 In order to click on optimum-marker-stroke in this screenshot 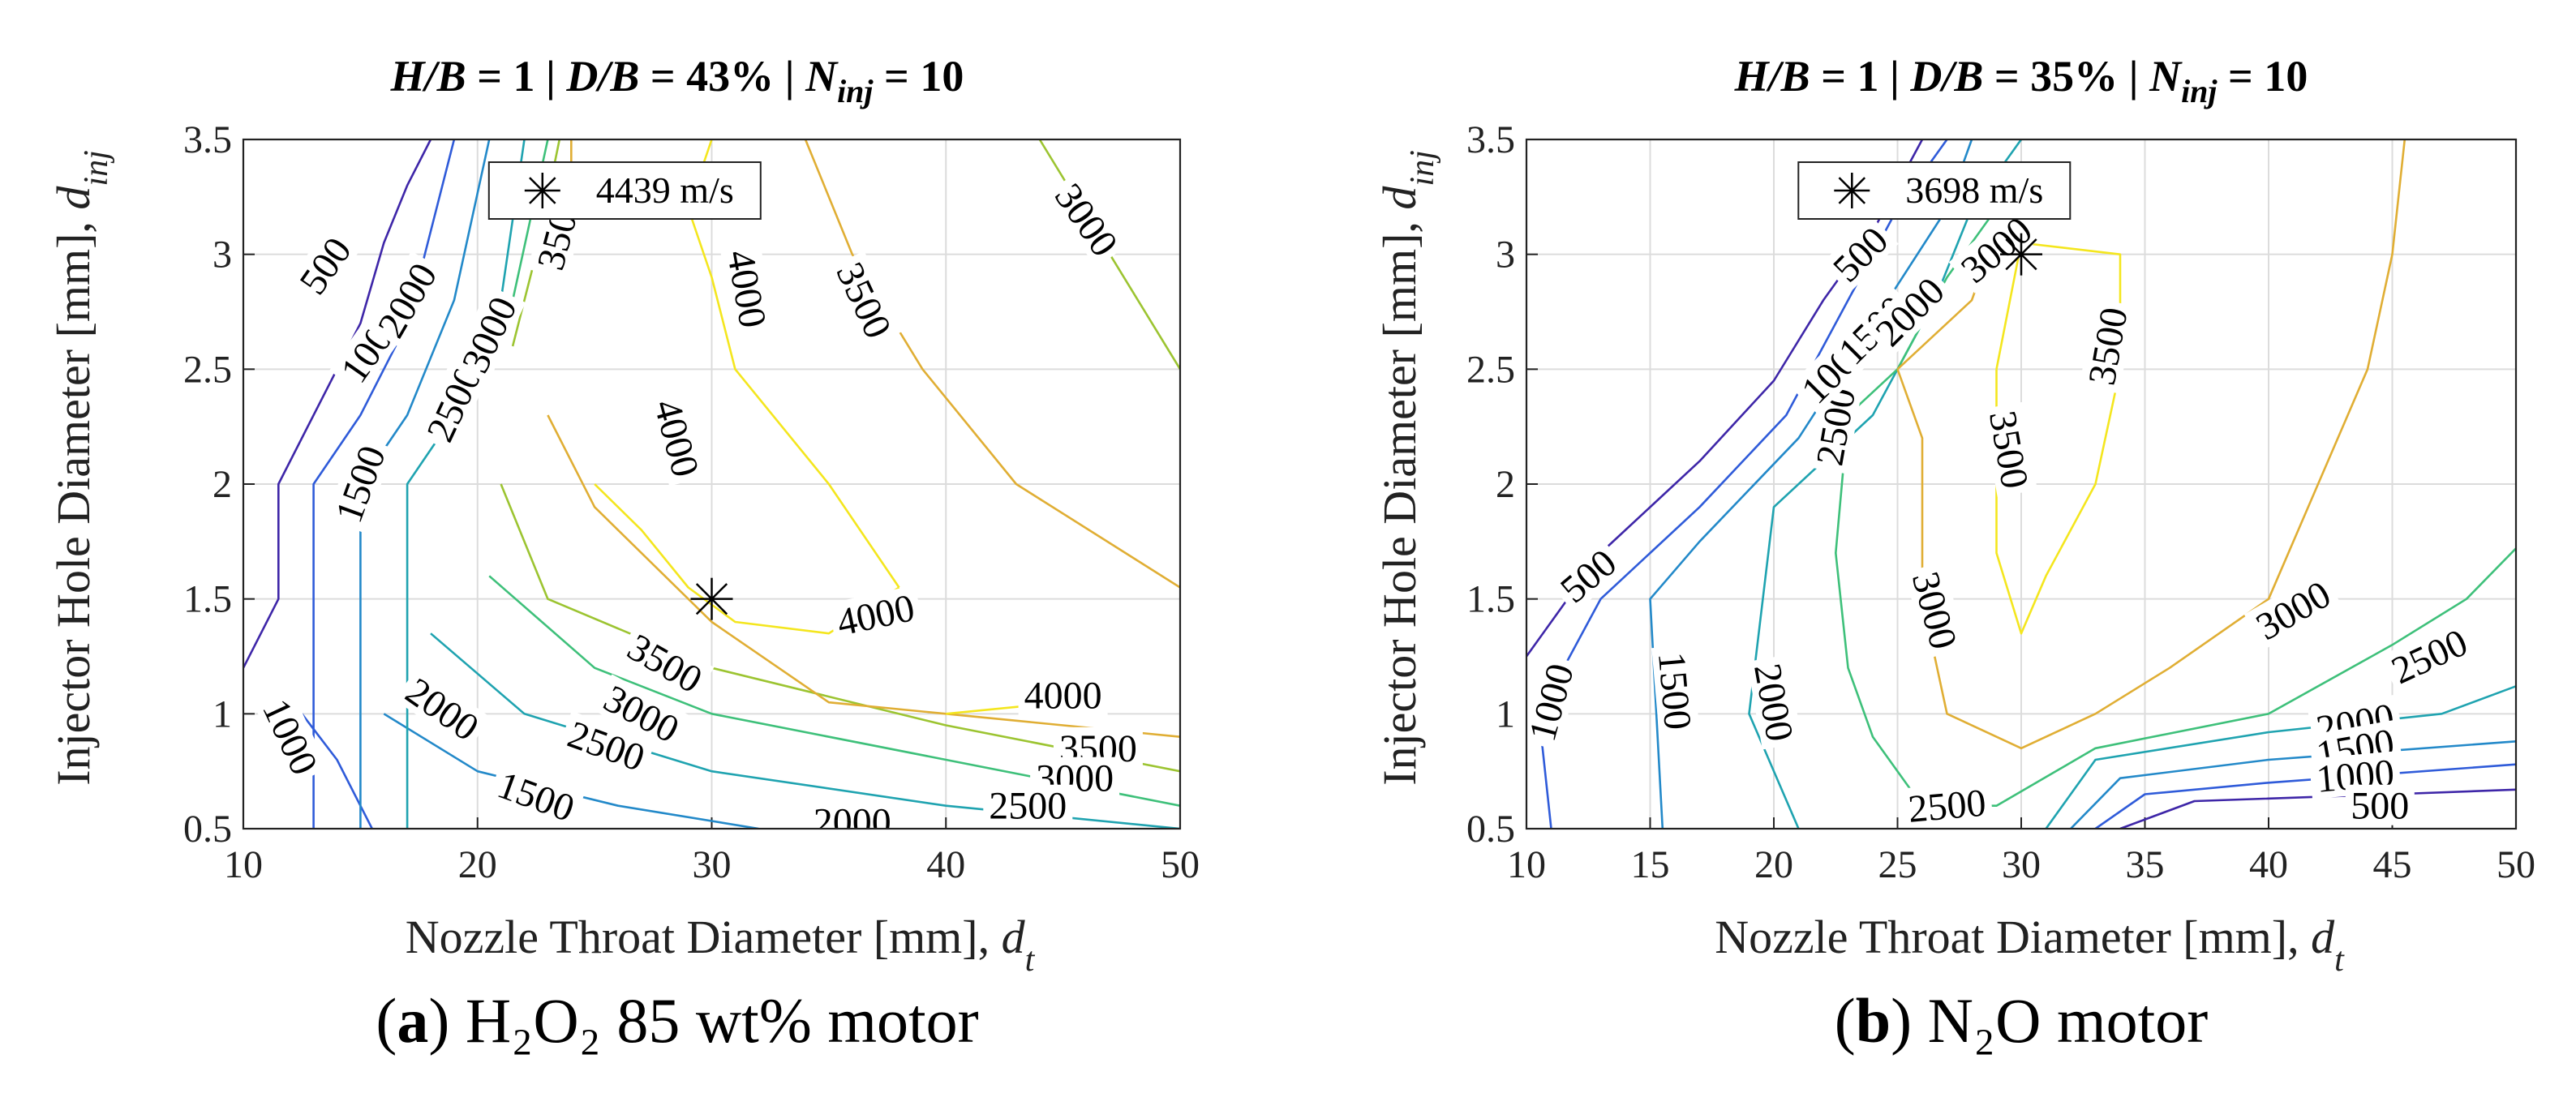, I will do `click(711, 599)`.